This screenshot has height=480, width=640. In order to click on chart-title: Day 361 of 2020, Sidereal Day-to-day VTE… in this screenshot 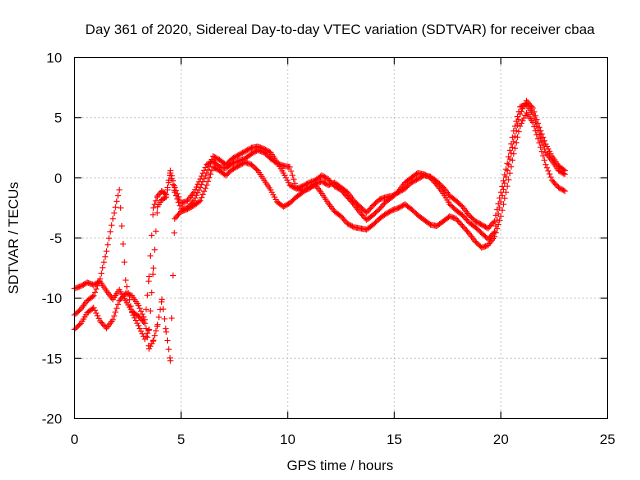, I will do `click(340, 29)`.